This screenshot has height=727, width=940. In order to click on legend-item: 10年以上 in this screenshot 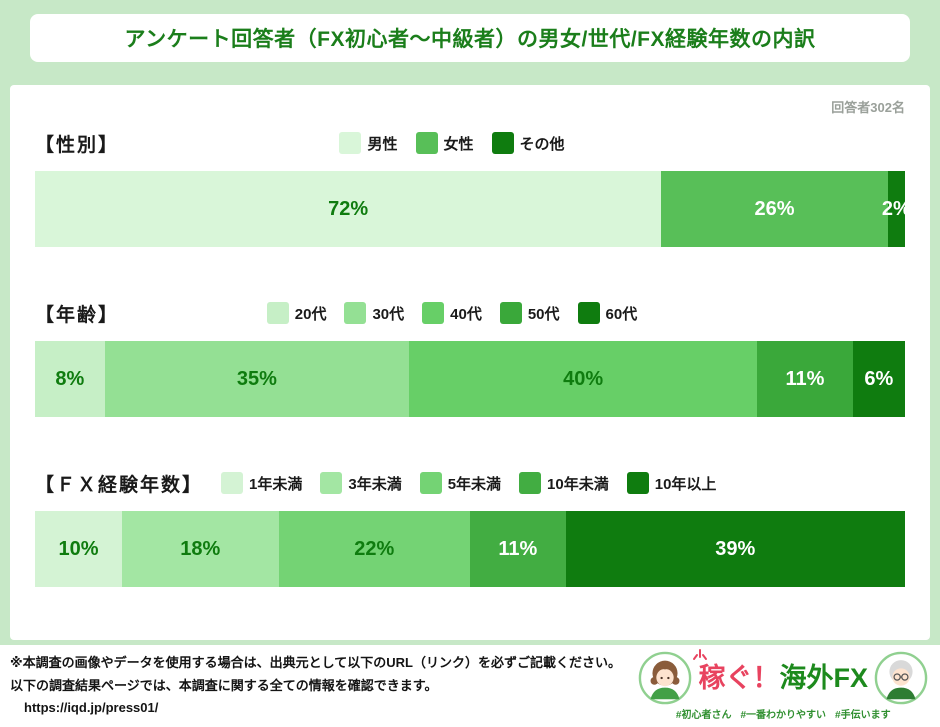, I will do `click(671, 483)`.